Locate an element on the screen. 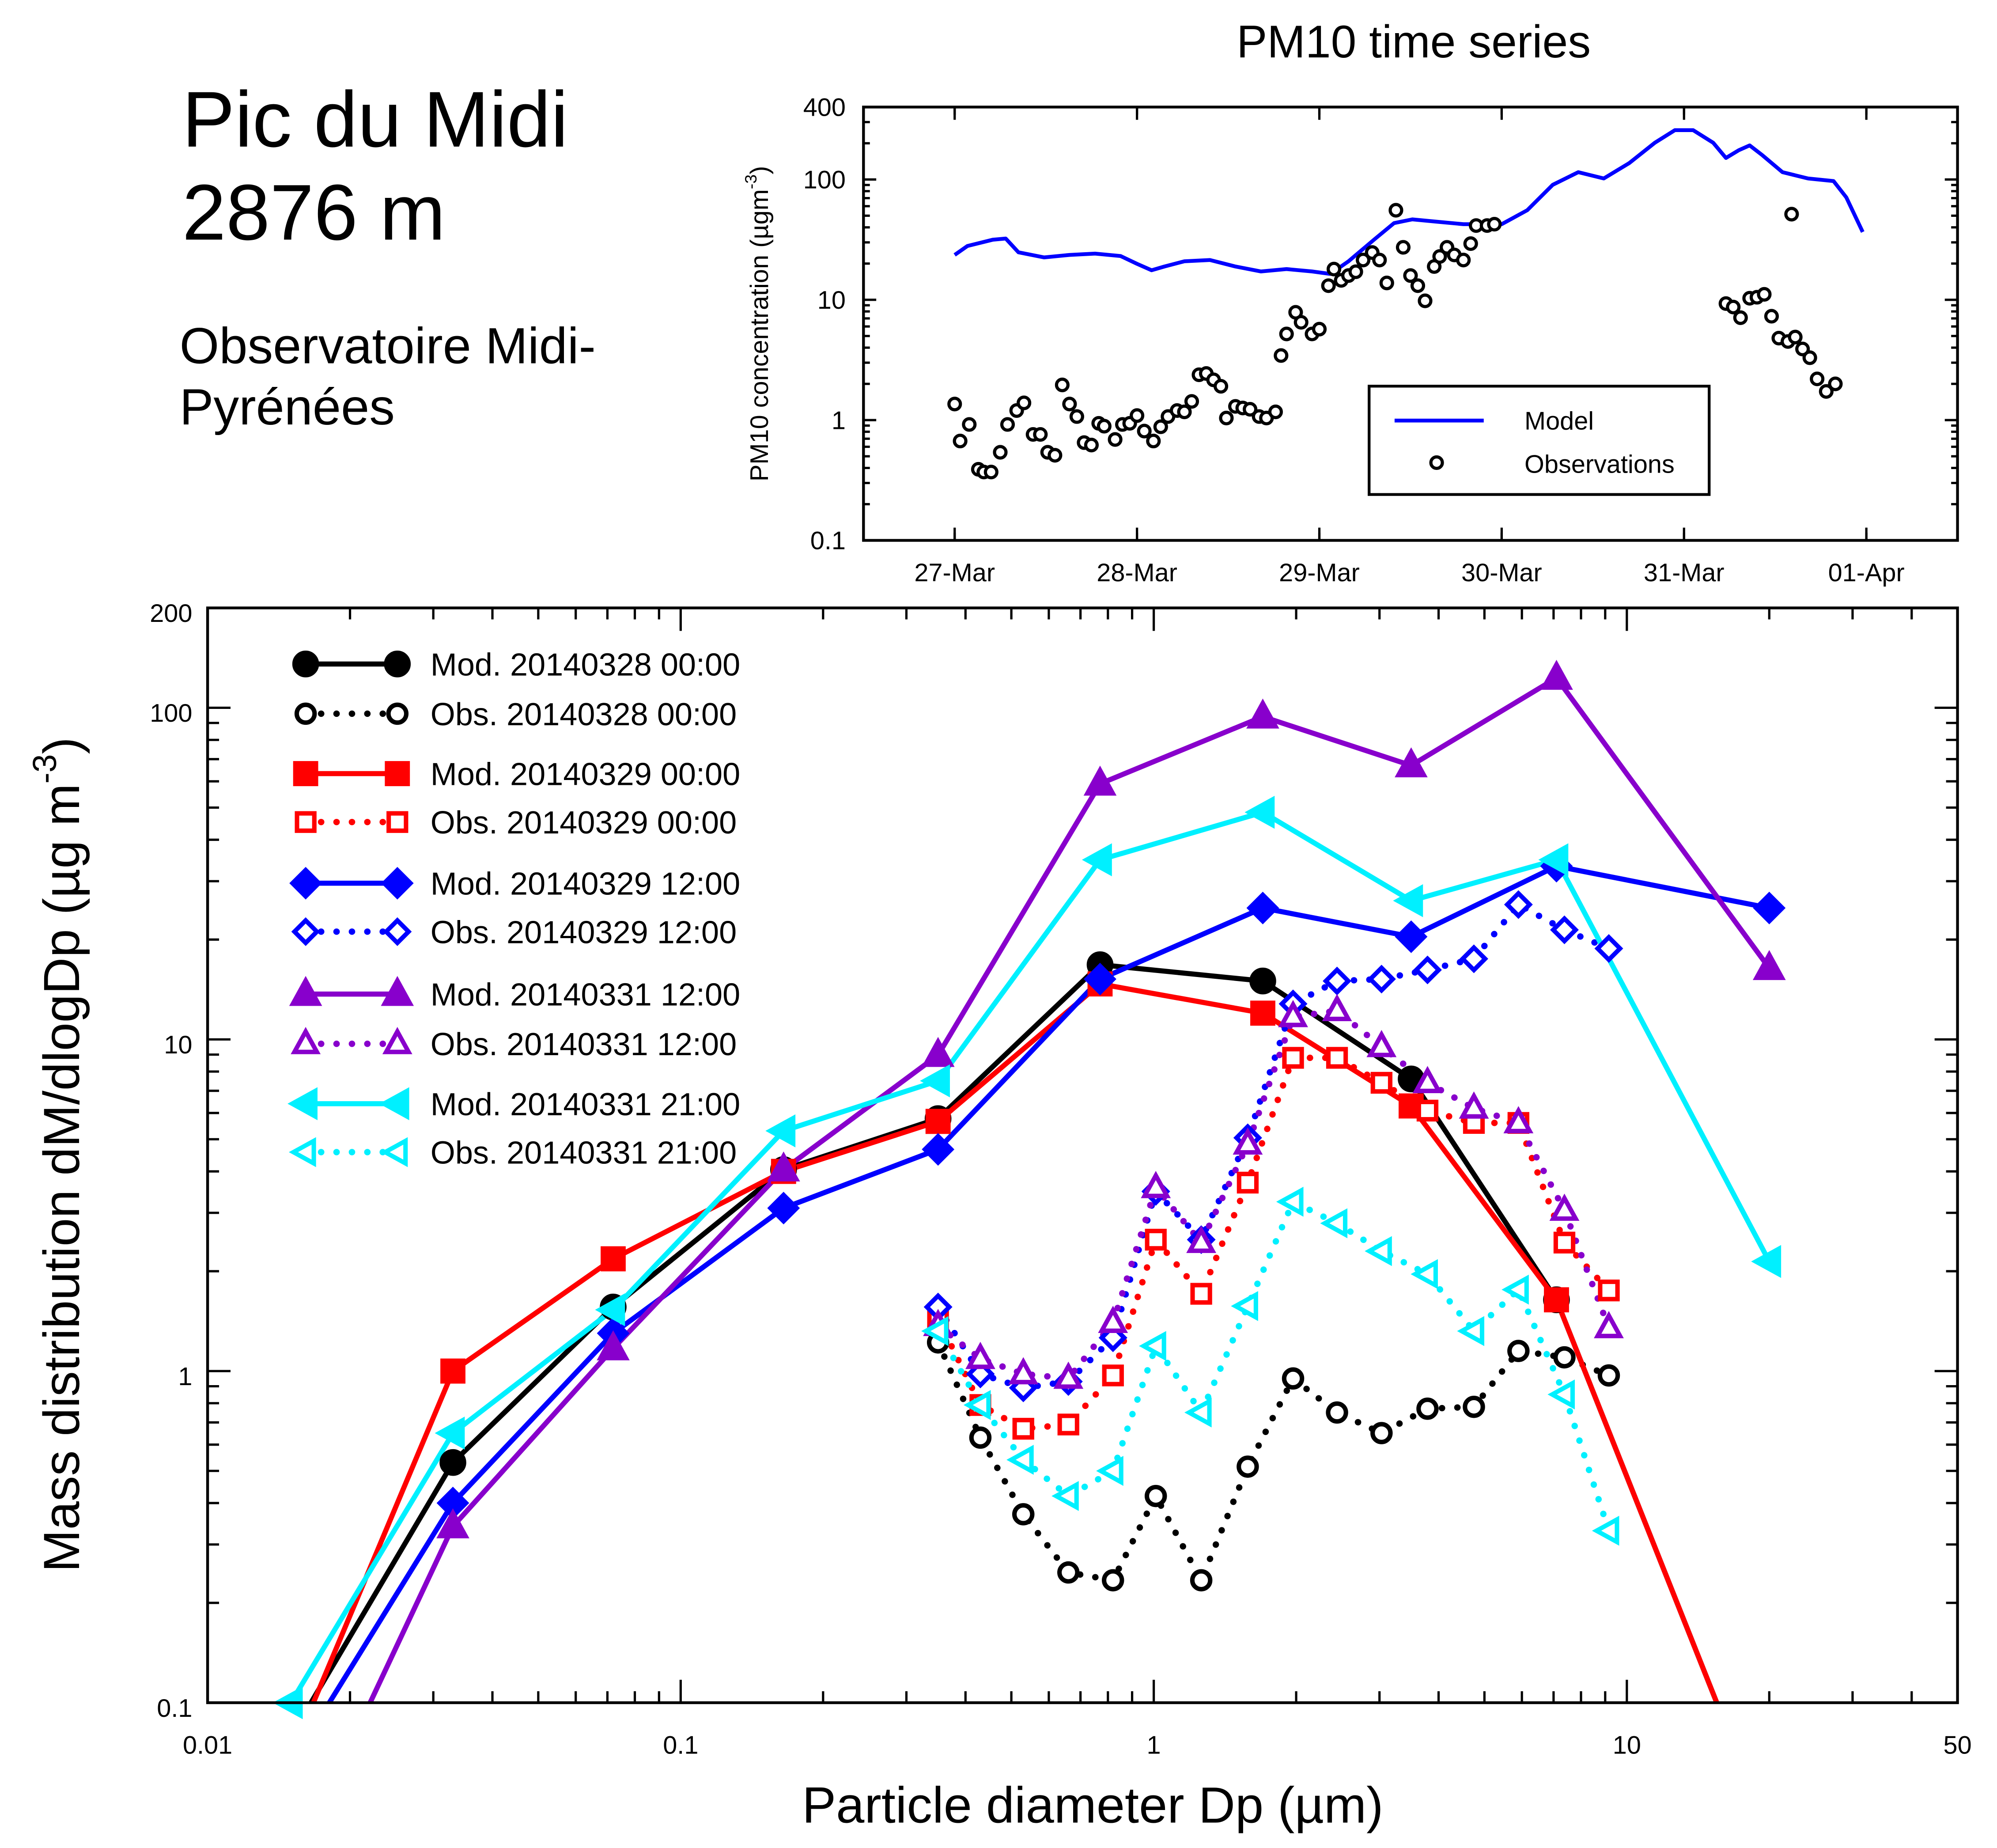 This screenshot has height=1848, width=1997. top-ylabel-sup: -3 is located at coordinates (751, 181).